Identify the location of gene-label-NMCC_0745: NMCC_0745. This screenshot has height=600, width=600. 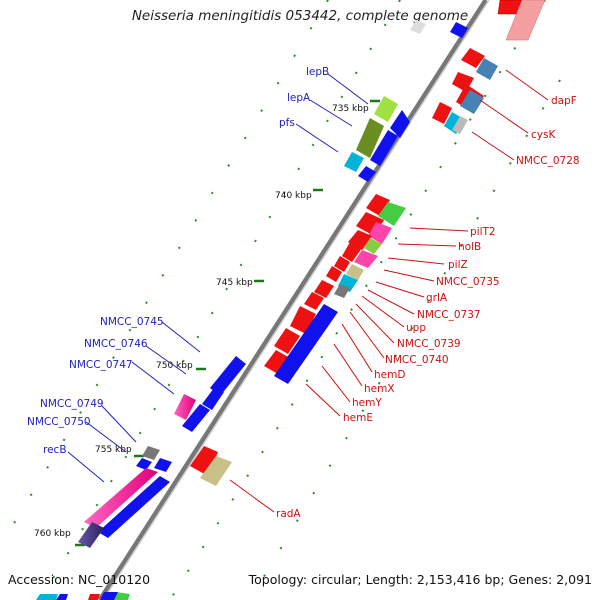
(132, 322).